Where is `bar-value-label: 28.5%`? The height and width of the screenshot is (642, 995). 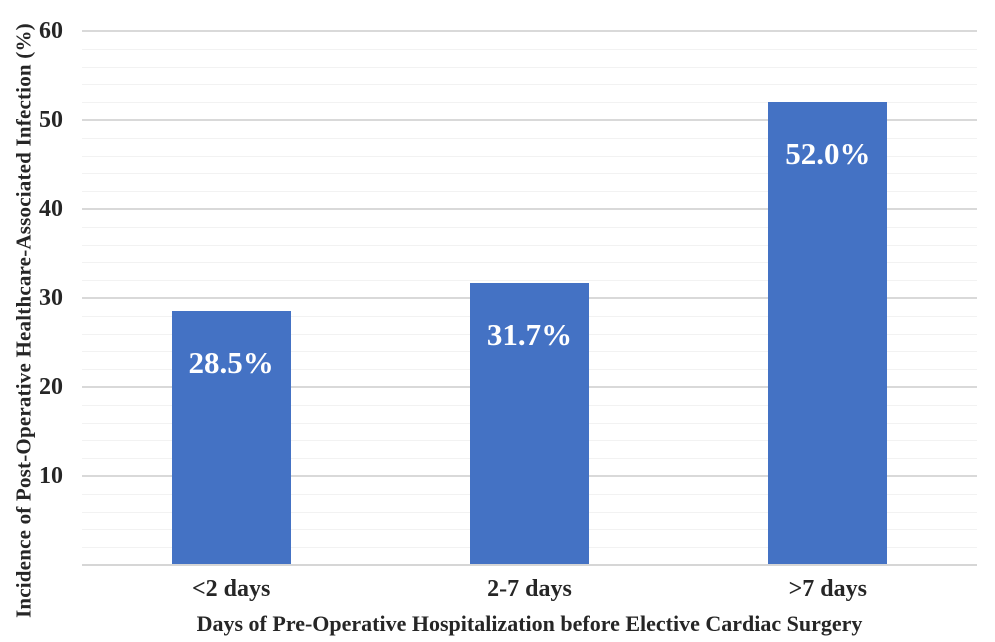
bar-value-label: 28.5% is located at coordinates (231, 363).